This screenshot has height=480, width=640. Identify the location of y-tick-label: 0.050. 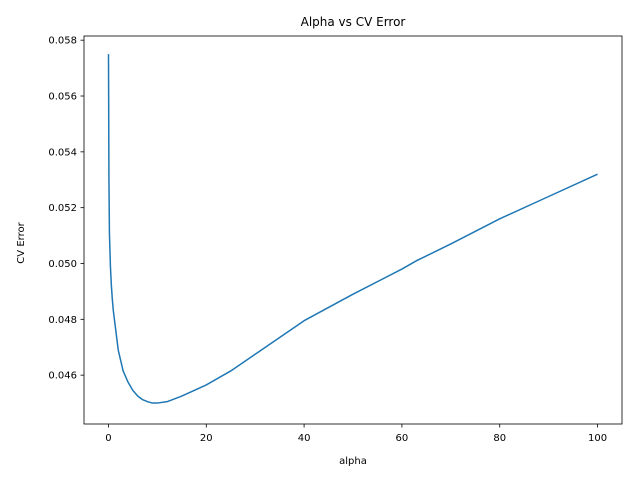
(62, 264).